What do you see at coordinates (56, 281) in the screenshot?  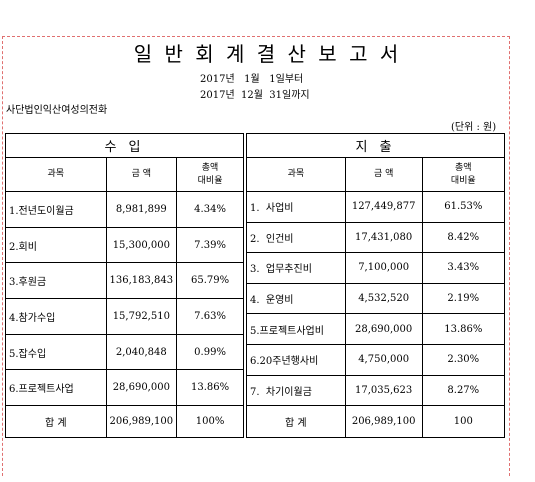 I see `cell: 3.후원금` at bounding box center [56, 281].